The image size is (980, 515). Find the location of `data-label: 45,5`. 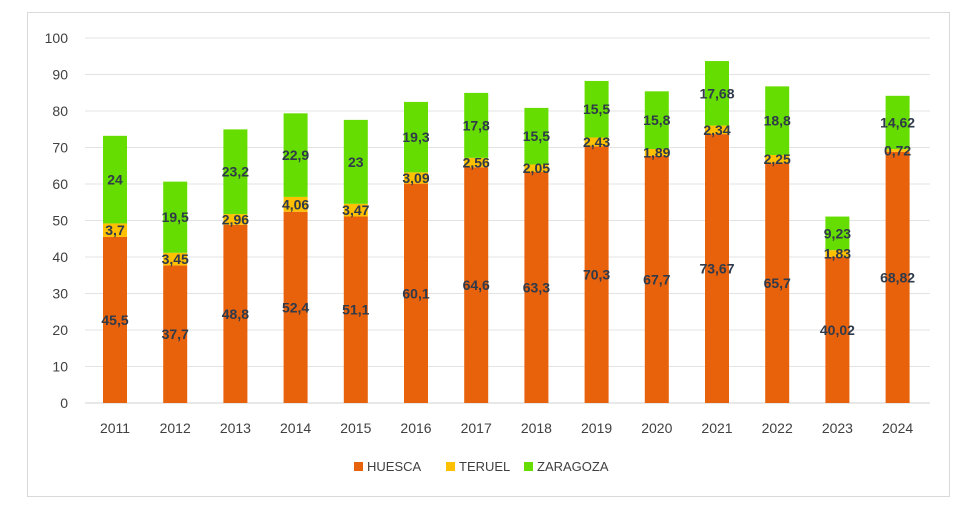

data-label: 45,5 is located at coordinates (114, 320).